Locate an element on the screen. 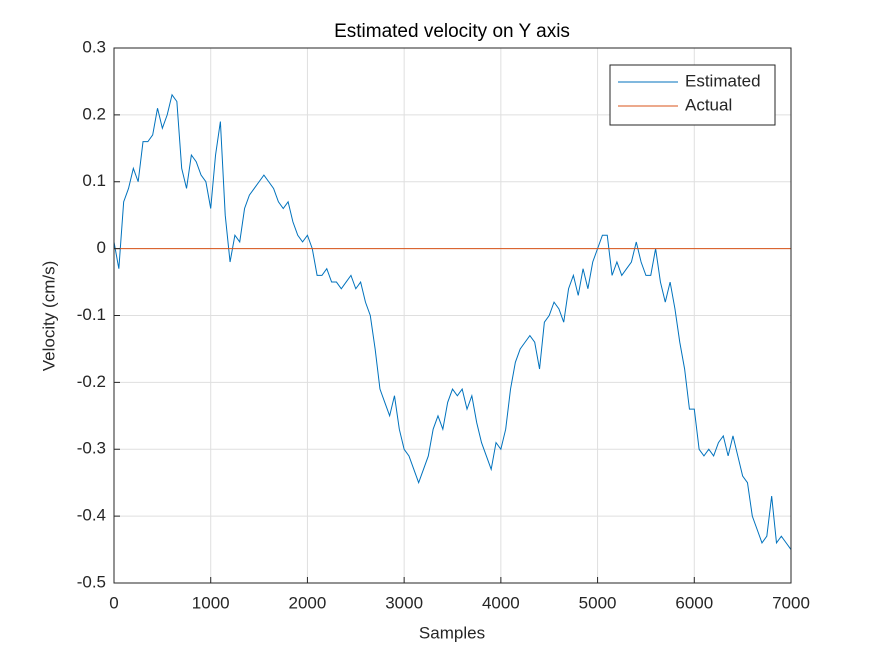  x-tick-label: 5000 is located at coordinates (598, 602).